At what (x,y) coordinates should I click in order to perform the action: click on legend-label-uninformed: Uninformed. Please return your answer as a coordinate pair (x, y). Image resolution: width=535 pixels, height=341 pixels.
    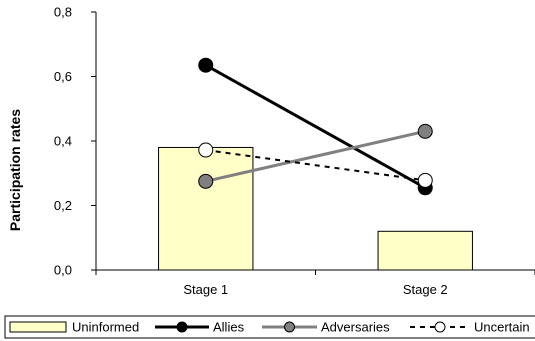
    Looking at the image, I should click on (105, 327).